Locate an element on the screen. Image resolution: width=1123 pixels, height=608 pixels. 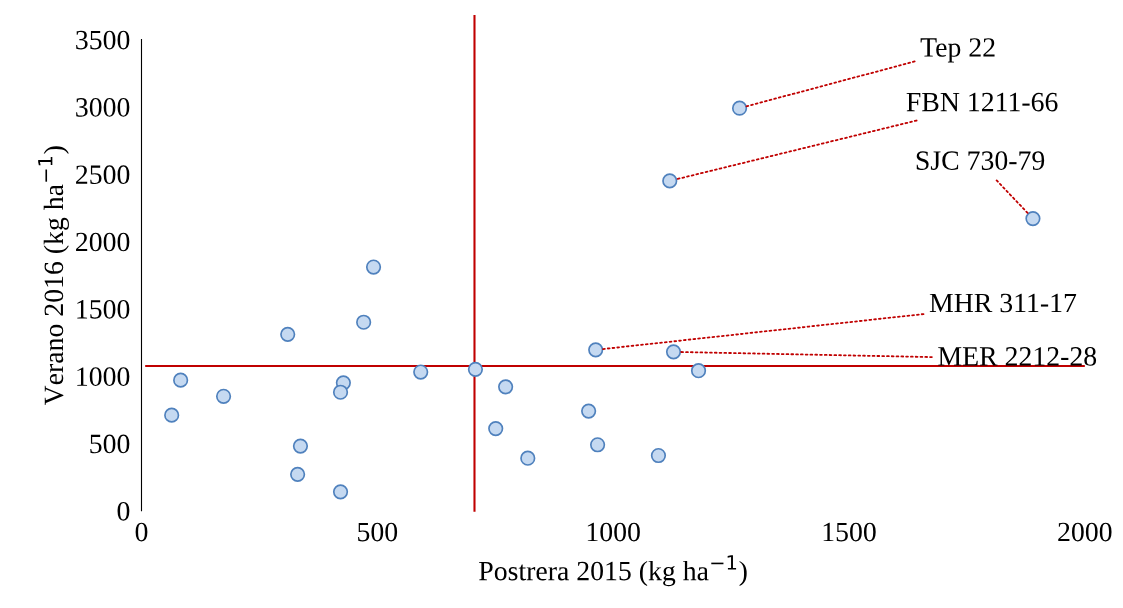
y-tick-label: 2500 is located at coordinates (103, 175).